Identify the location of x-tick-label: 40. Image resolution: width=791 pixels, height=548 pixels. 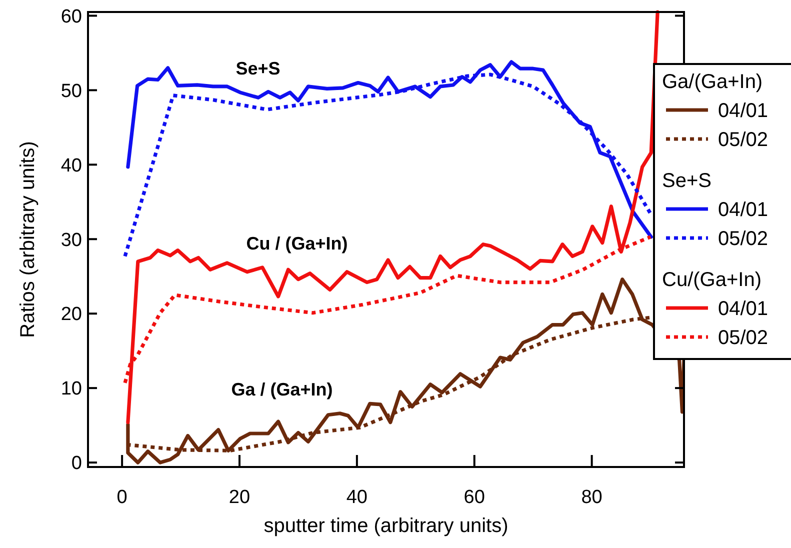
(357, 497).